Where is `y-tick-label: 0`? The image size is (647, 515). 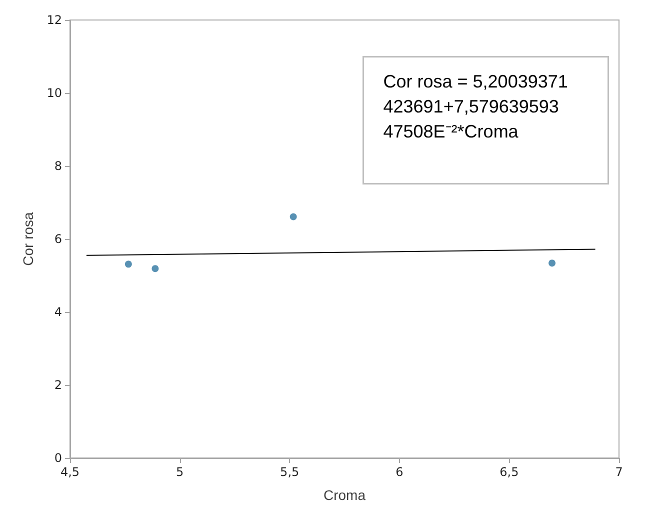
y-tick-label: 0 is located at coordinates (58, 458).